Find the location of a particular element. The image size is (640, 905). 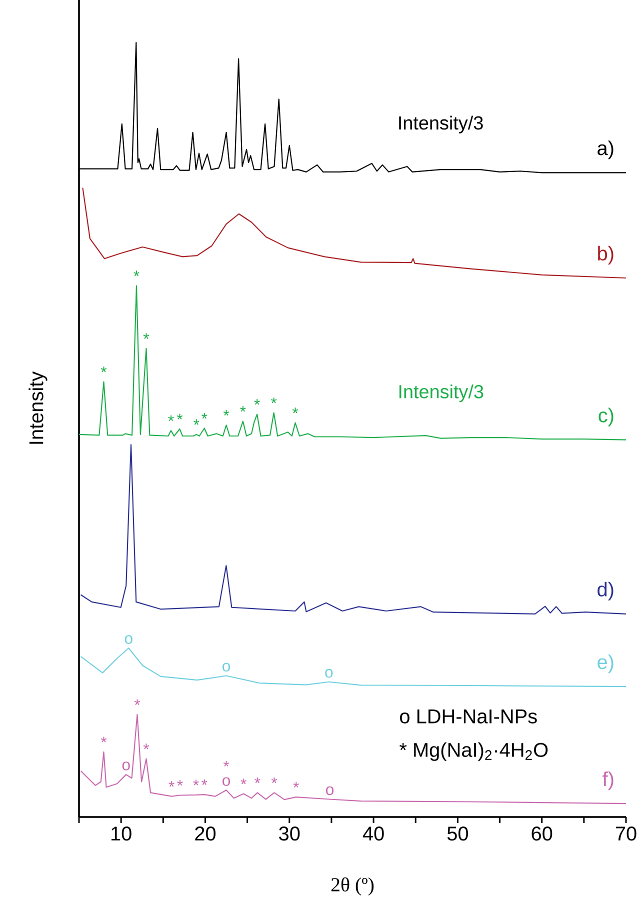

series-label: a) is located at coordinates (606, 150).